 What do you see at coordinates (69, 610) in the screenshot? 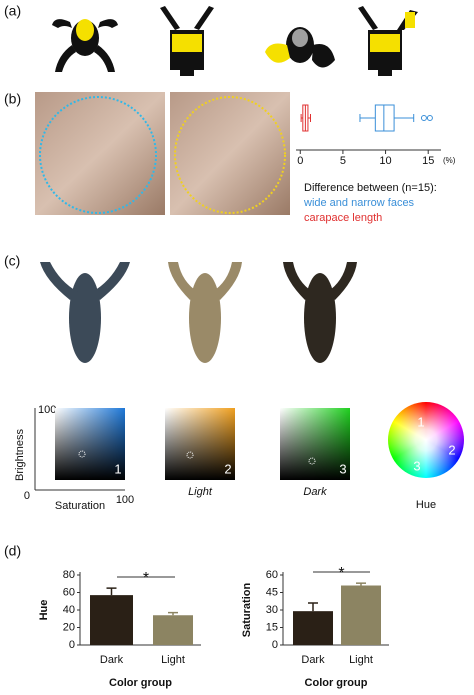
I see `y-tick-label: 40` at bounding box center [69, 610].